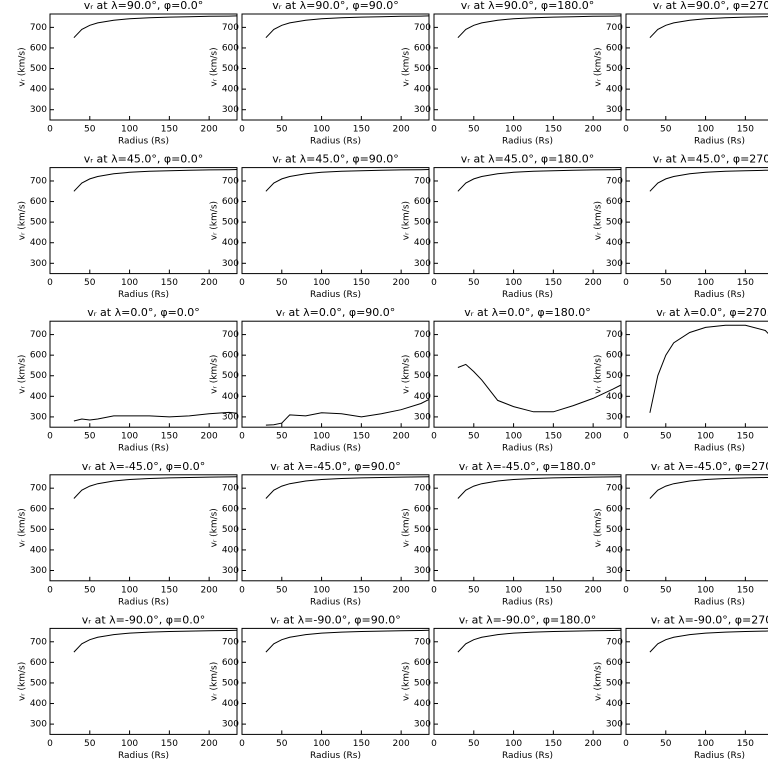 Image resolution: width=768 pixels, height=772 pixels. I want to click on chart-title: vᵣ at λ=0.0°, φ=90.0°, so click(336, 312).